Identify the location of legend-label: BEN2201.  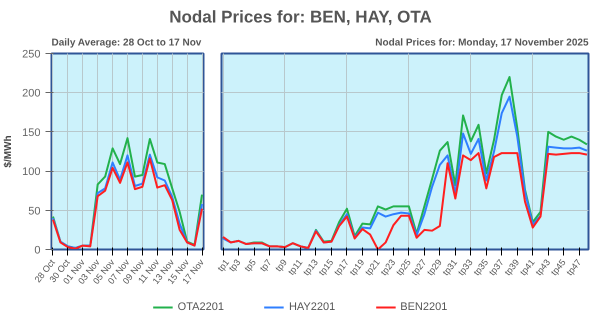
(424, 307).